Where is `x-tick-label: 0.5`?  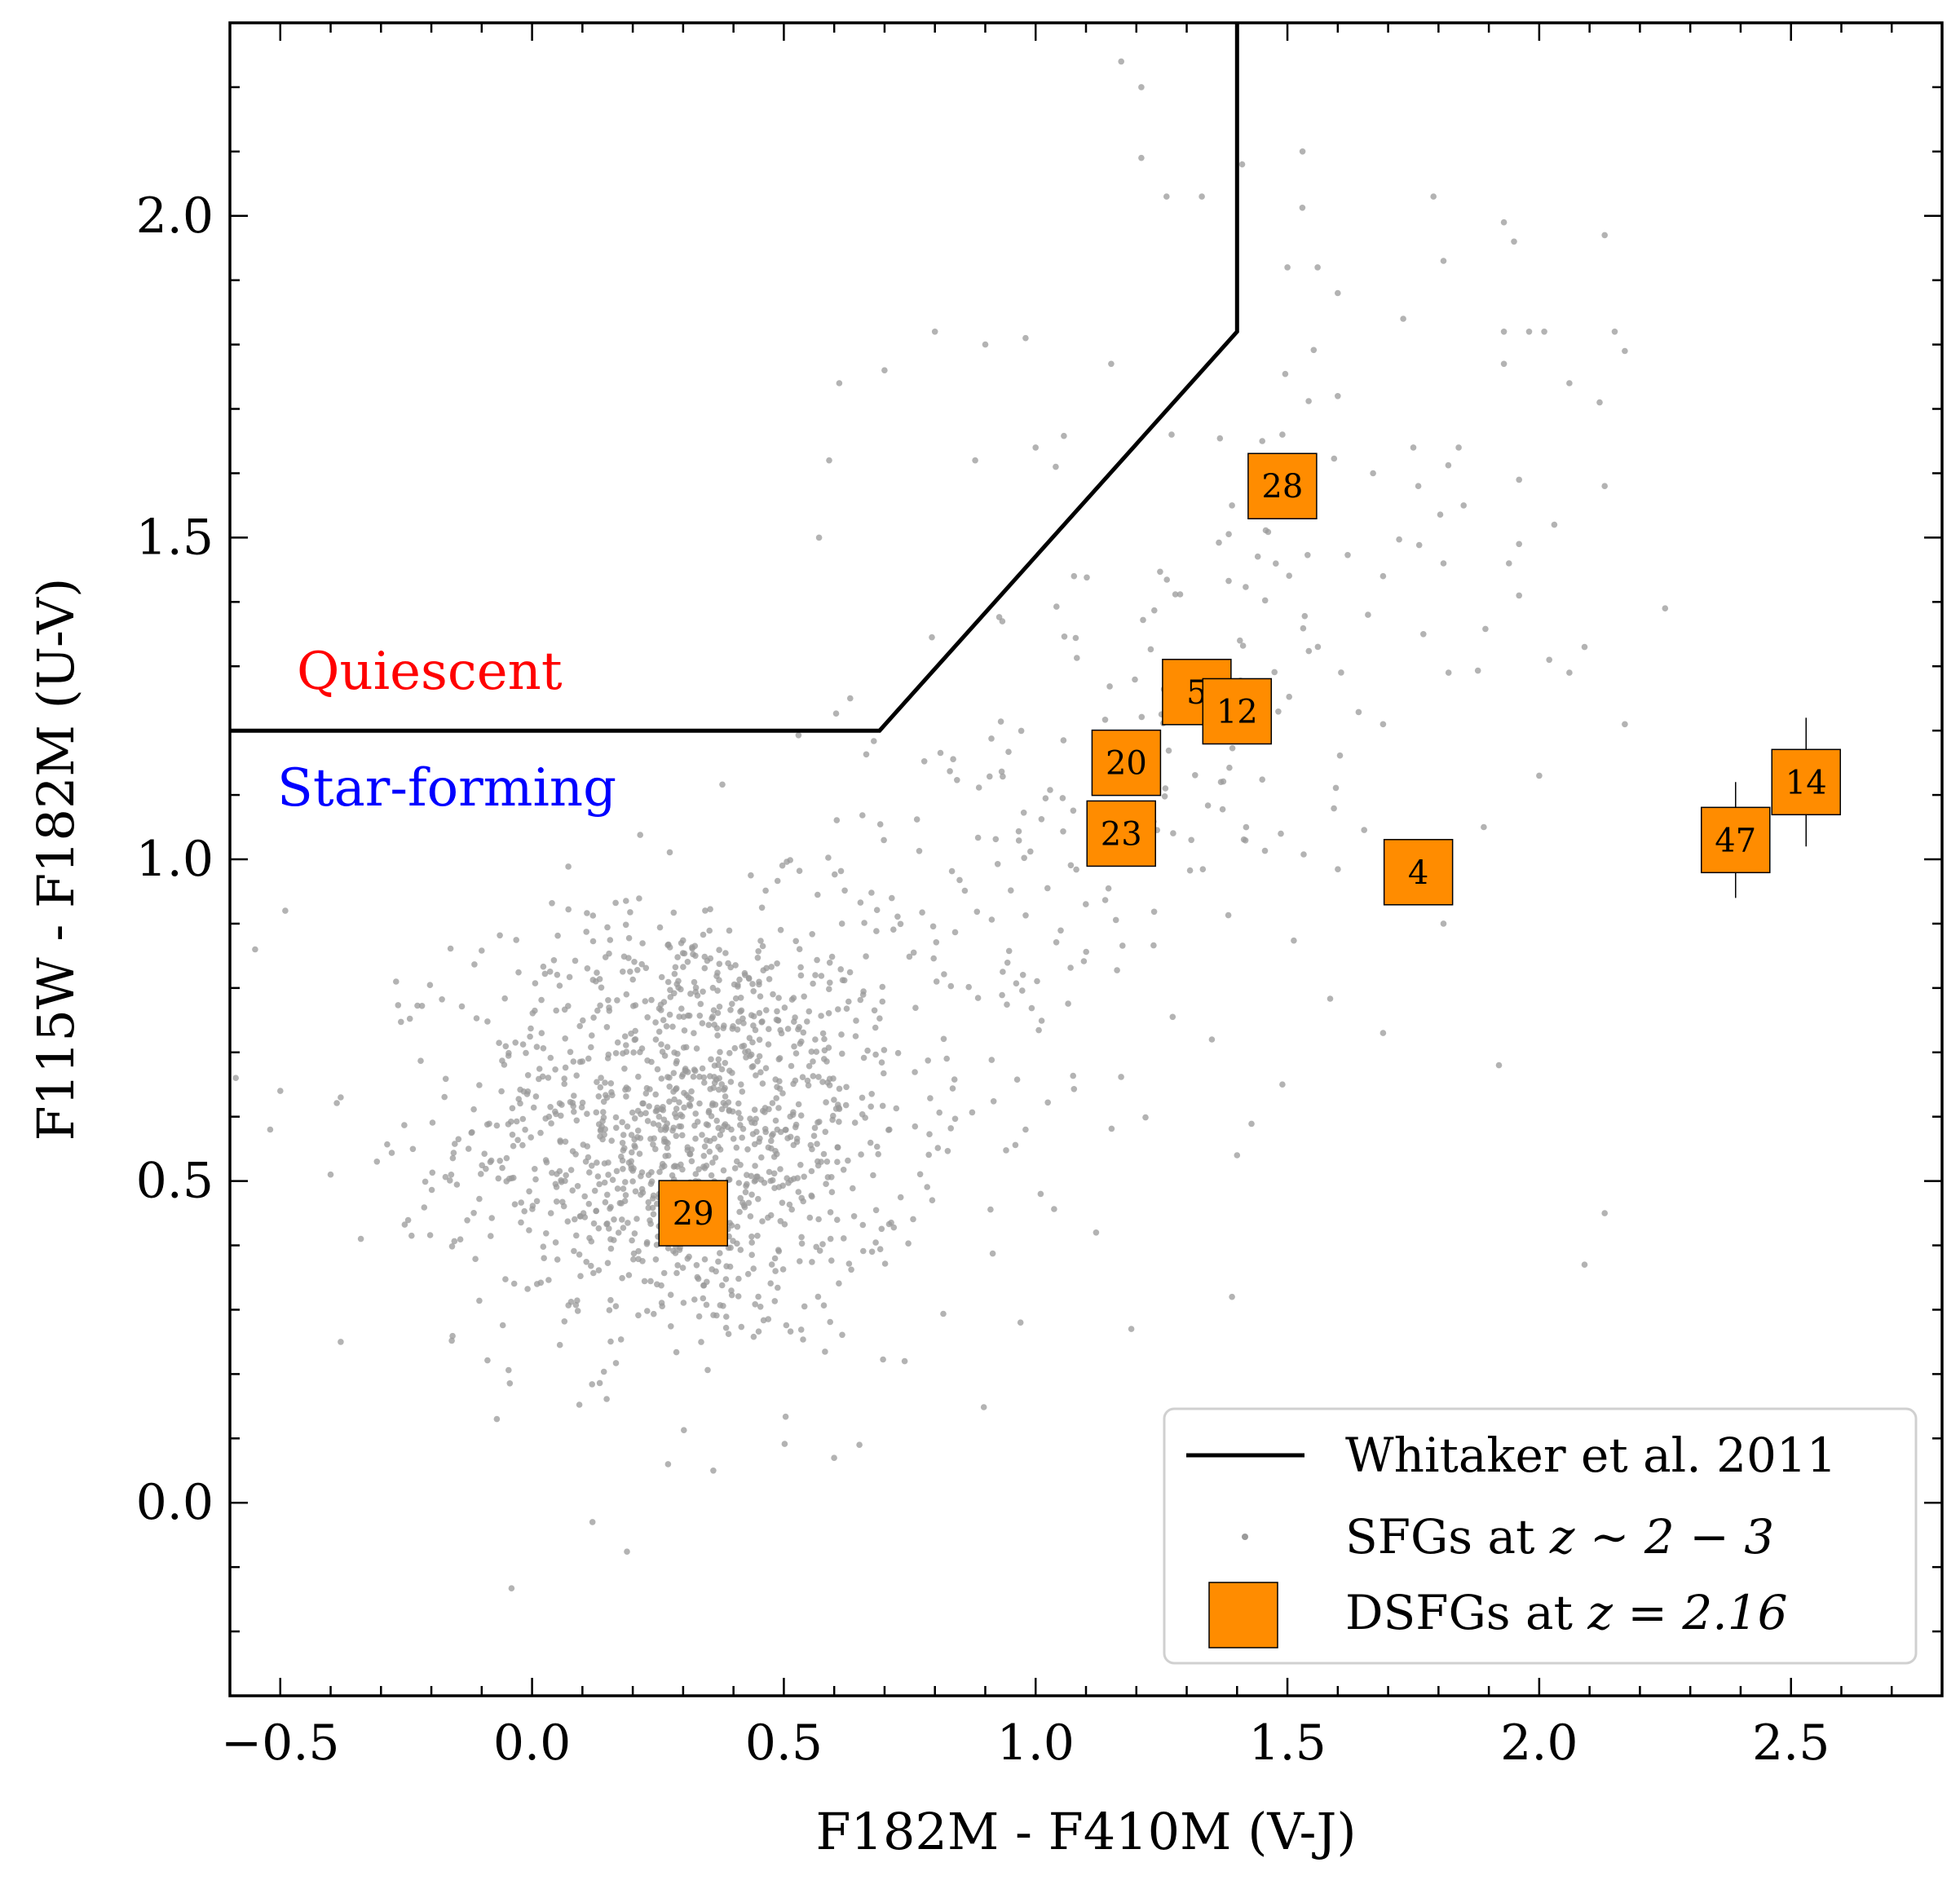
x-tick-label: 0.5 is located at coordinates (784, 1743).